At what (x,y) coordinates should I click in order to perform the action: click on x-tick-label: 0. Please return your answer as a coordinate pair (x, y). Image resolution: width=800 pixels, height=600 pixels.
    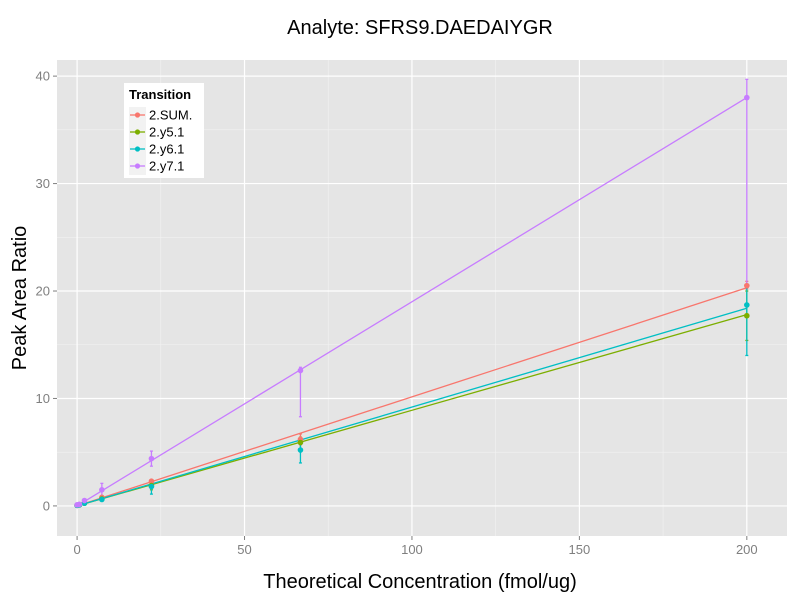
    Looking at the image, I should click on (76, 549).